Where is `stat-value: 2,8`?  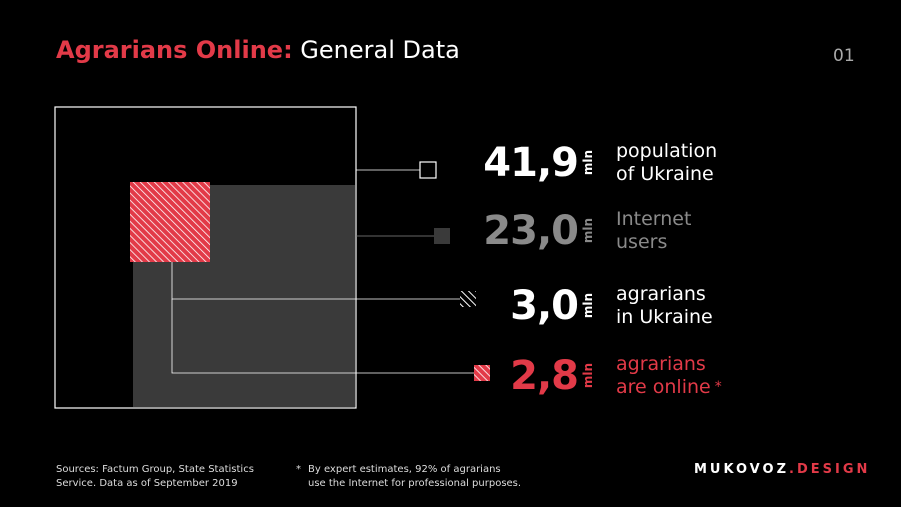
stat-value: 2,8 is located at coordinates (544, 376).